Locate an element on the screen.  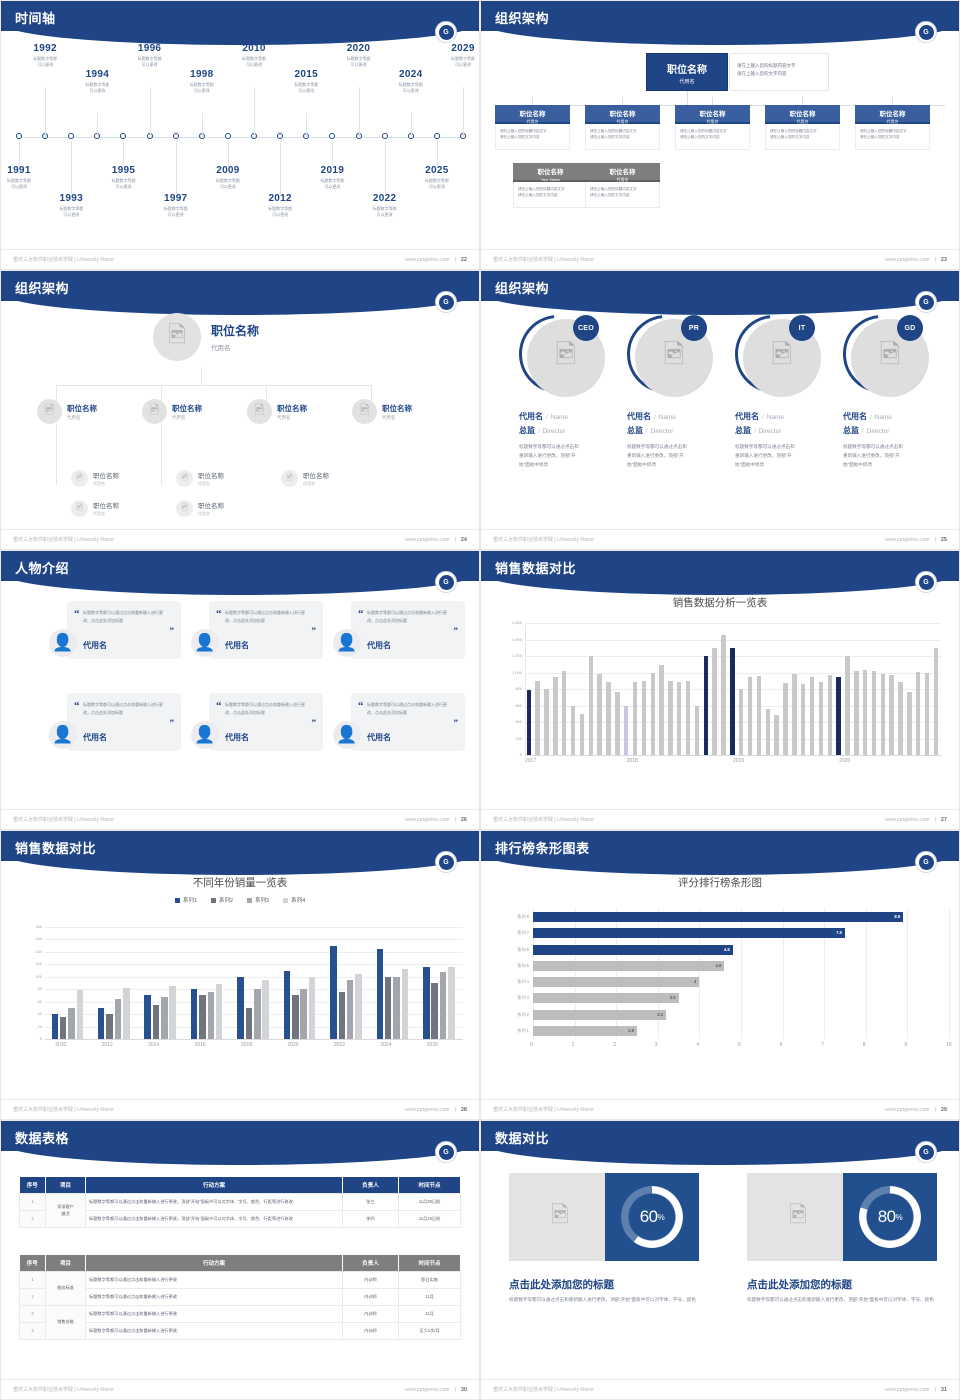
chart-x-tick: 2026 is located at coordinates (432, 1045).